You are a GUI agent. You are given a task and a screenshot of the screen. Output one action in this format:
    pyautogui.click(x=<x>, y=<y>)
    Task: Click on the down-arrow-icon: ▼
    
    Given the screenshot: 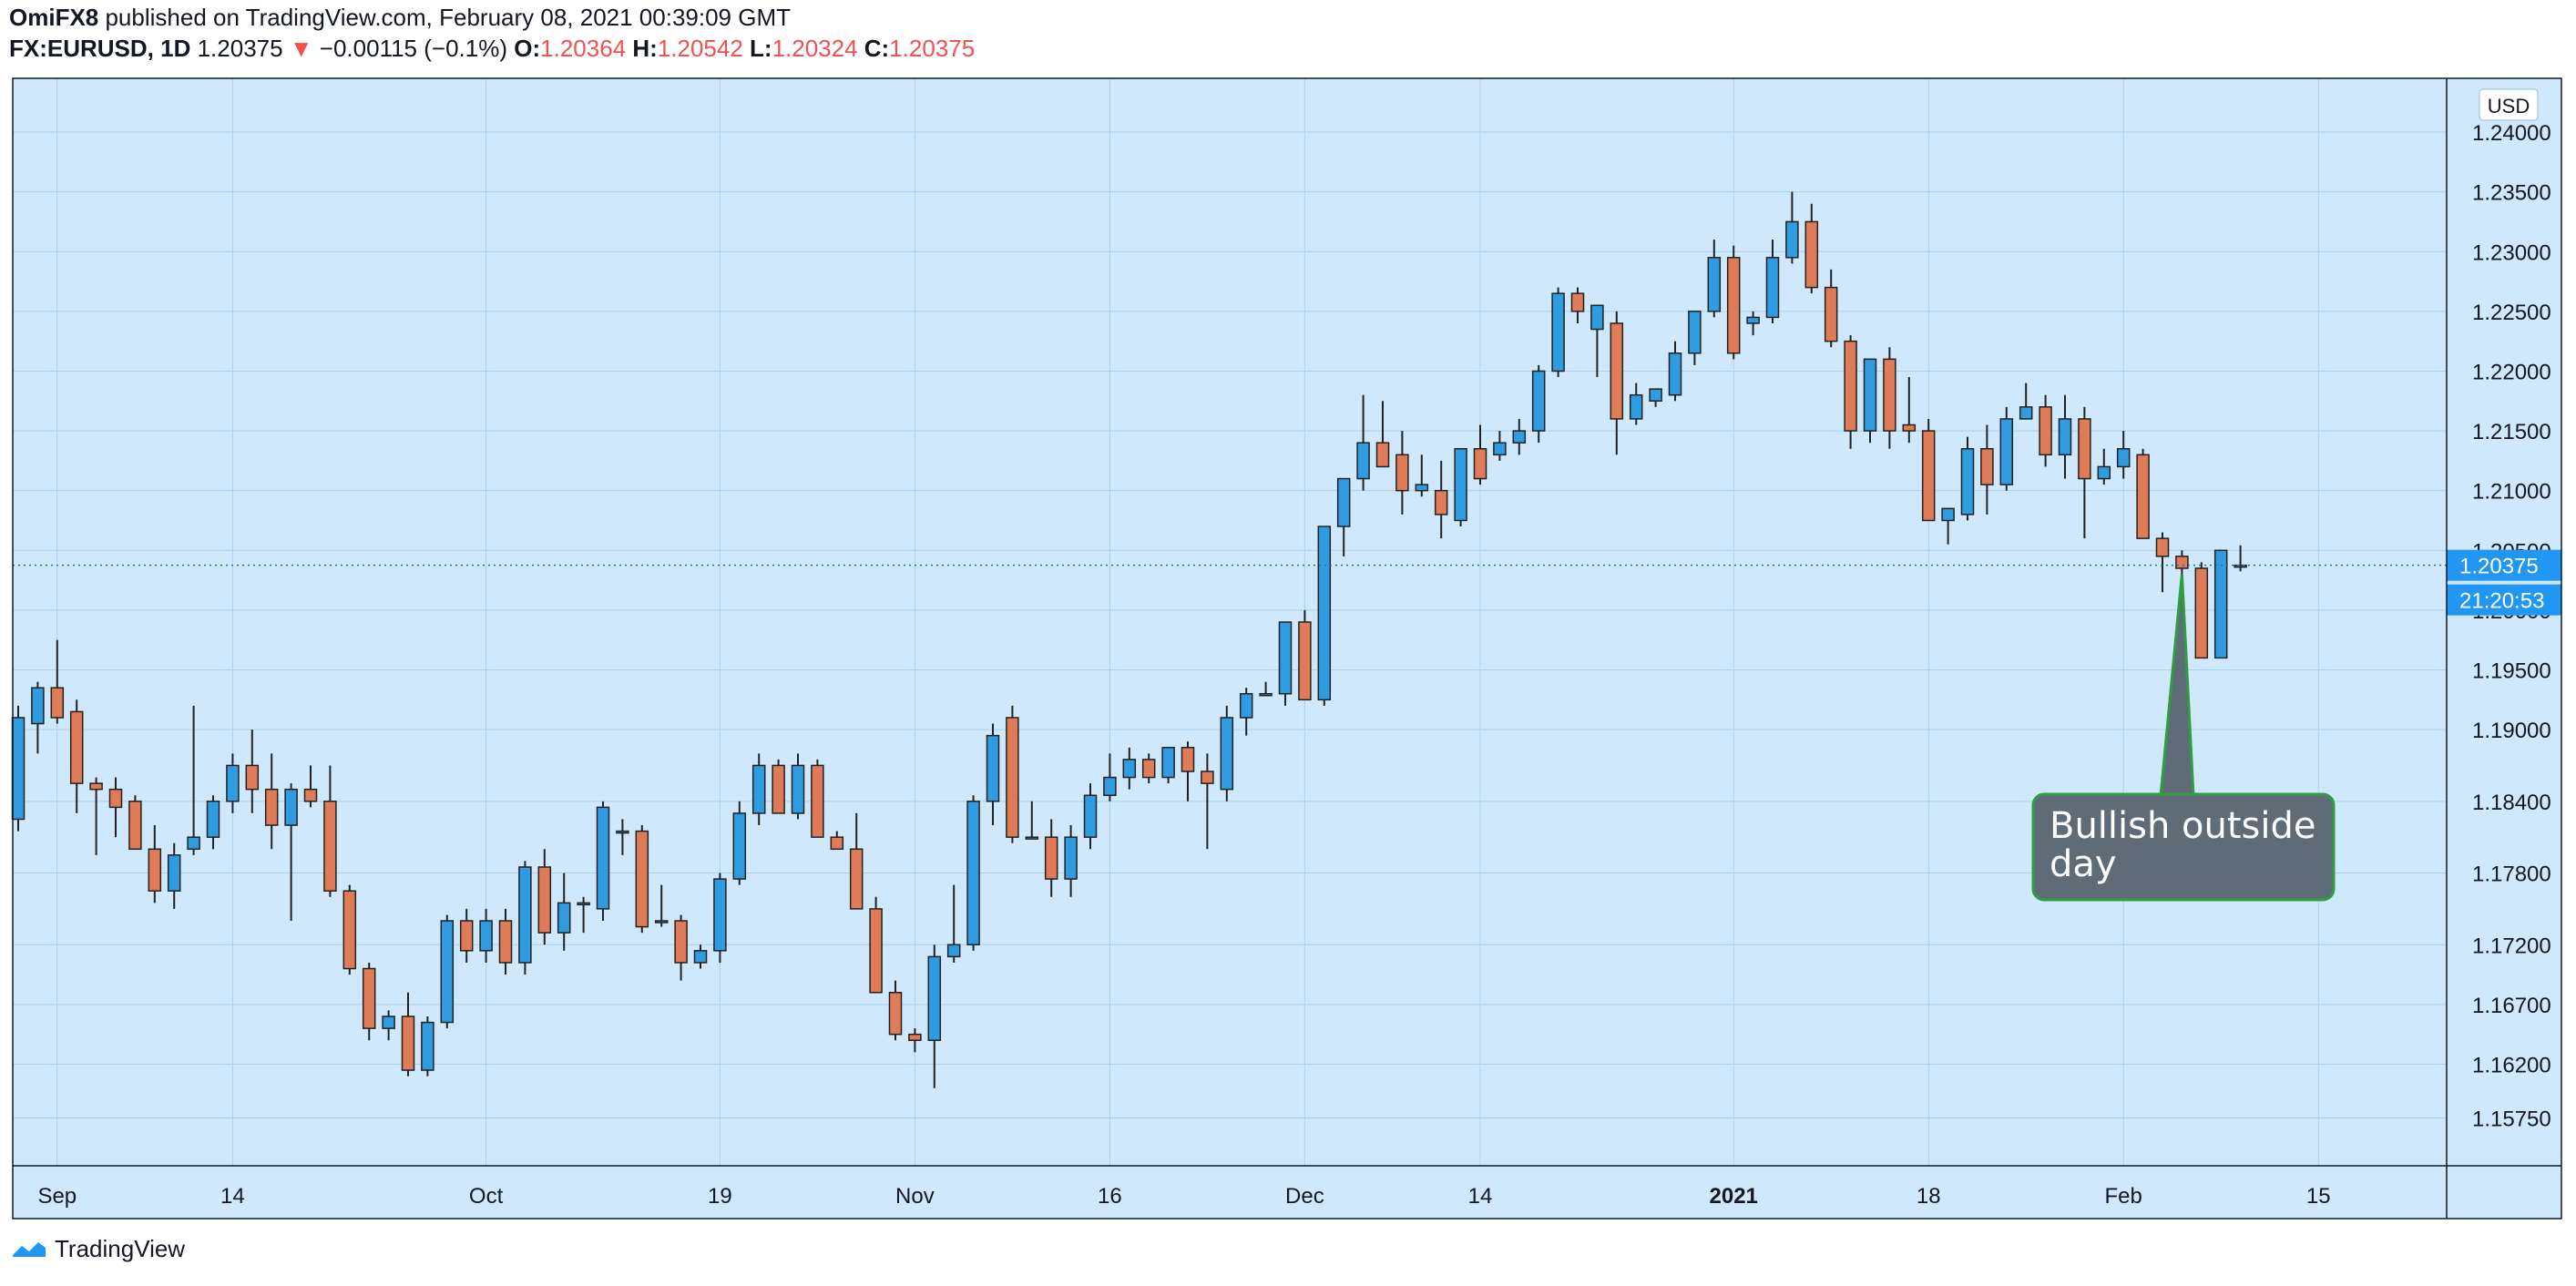 What is the action you would take?
    pyautogui.click(x=301, y=49)
    